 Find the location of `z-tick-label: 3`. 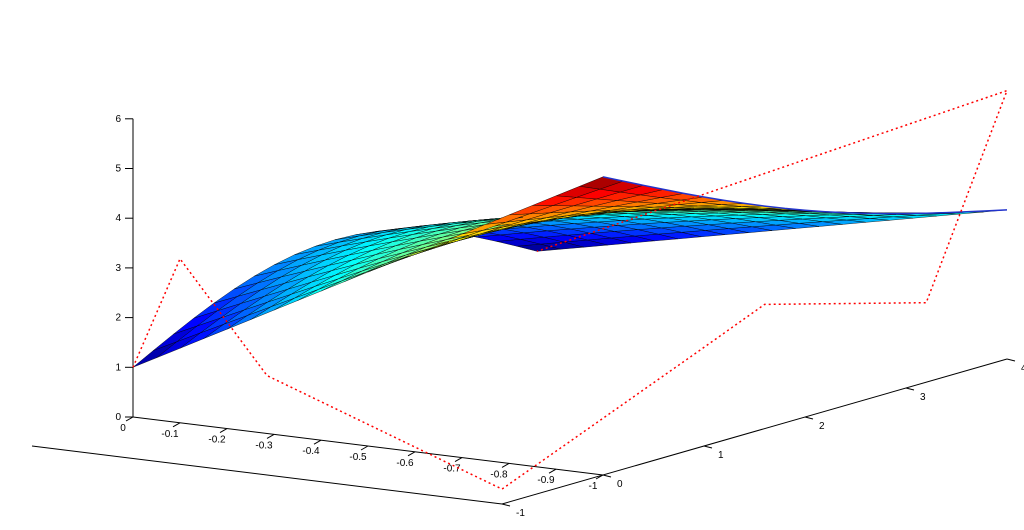

z-tick-label: 3 is located at coordinates (118, 268).